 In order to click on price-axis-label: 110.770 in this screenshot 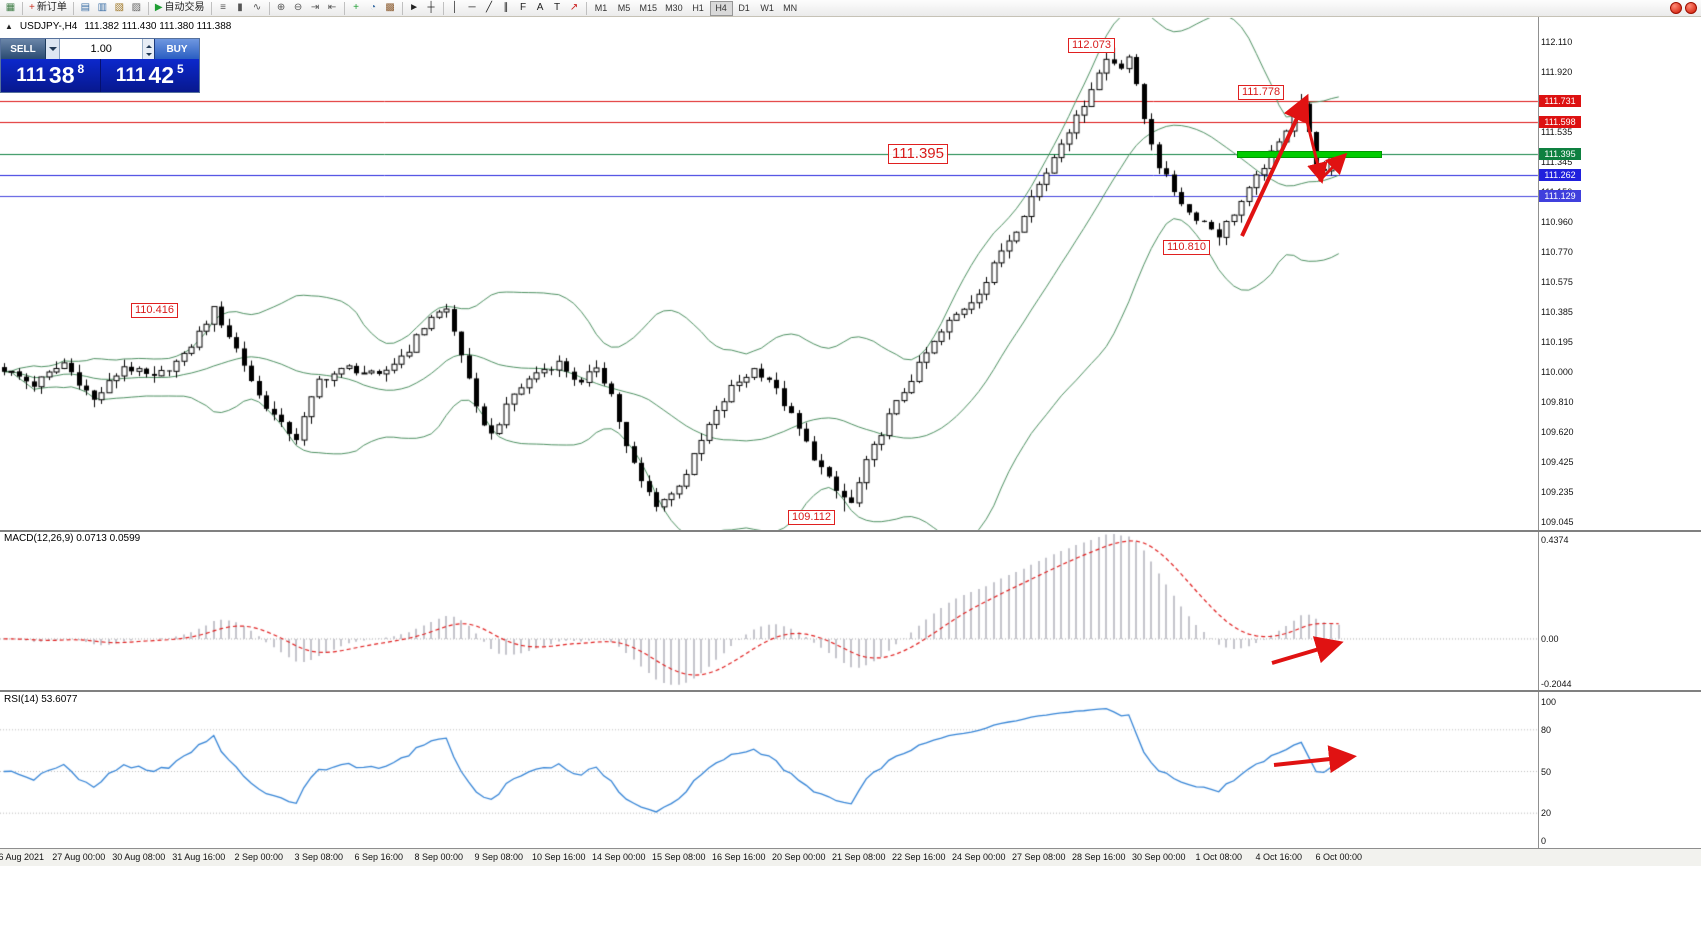, I will do `click(1557, 251)`.